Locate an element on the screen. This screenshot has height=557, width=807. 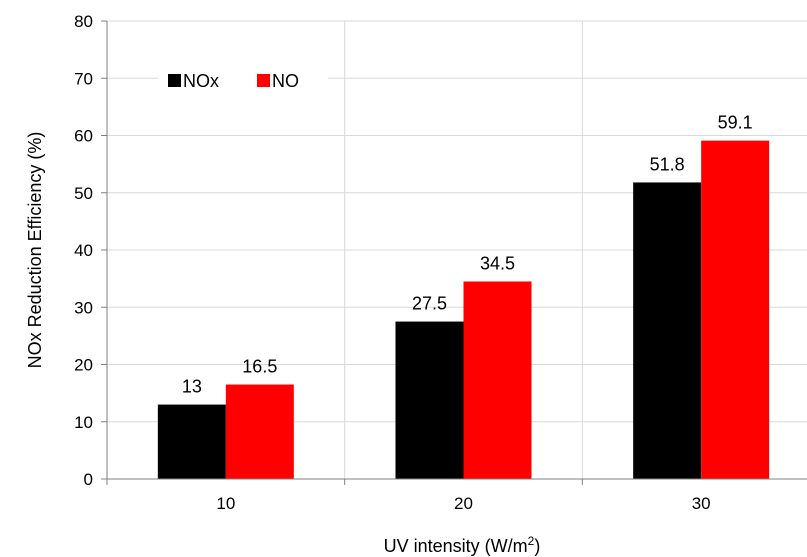
x-axis-title: UV intensity (W/m2) is located at coordinates (462, 545).